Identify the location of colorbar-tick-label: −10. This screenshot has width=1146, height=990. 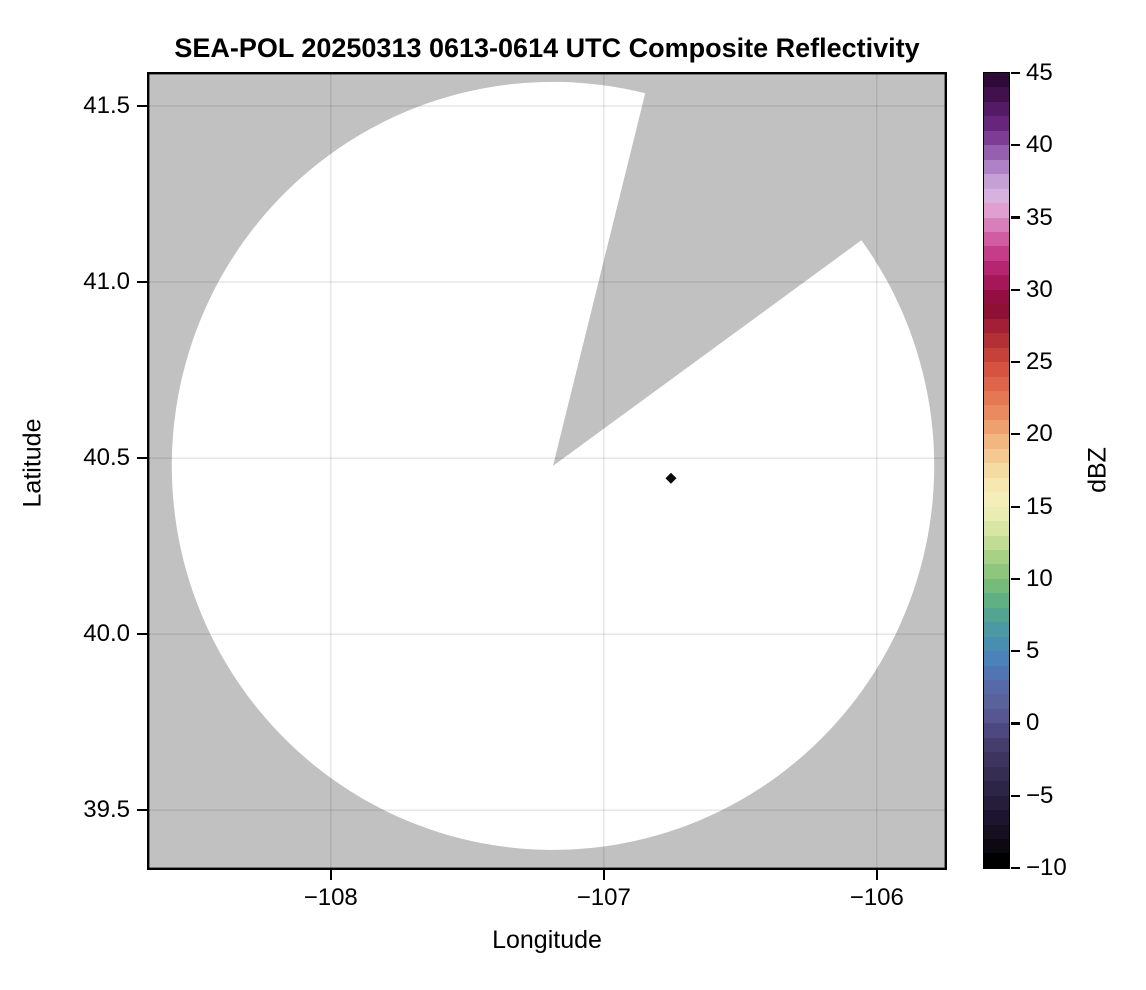
(1046, 867).